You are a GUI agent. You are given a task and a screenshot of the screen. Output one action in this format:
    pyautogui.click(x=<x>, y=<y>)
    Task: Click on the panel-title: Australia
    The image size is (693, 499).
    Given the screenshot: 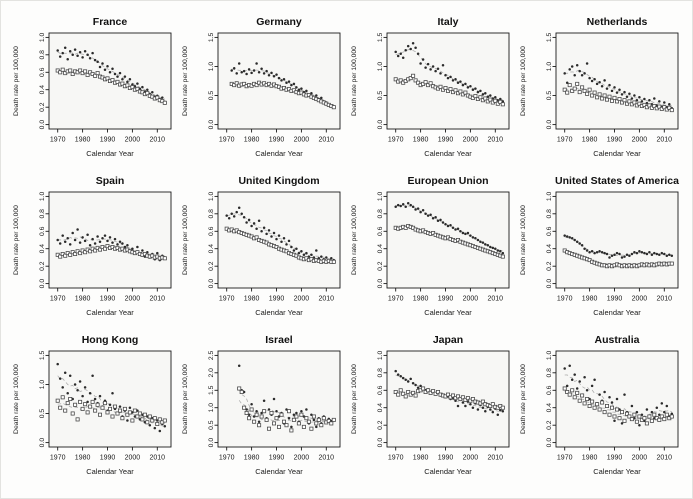 What is the action you would take?
    pyautogui.click(x=616, y=340)
    